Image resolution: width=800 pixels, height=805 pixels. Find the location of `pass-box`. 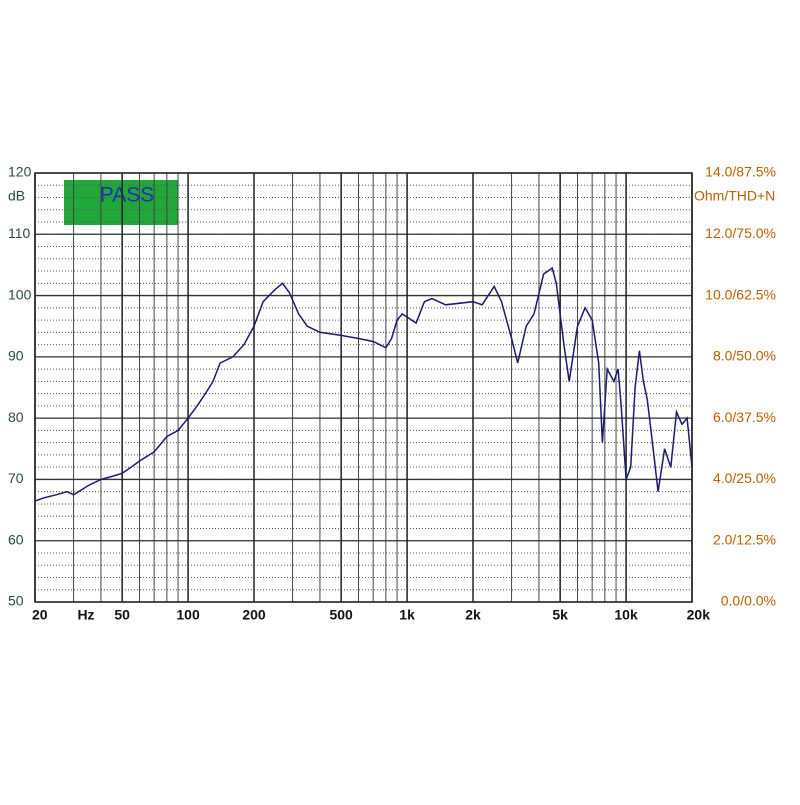

pass-box is located at coordinates (121, 202).